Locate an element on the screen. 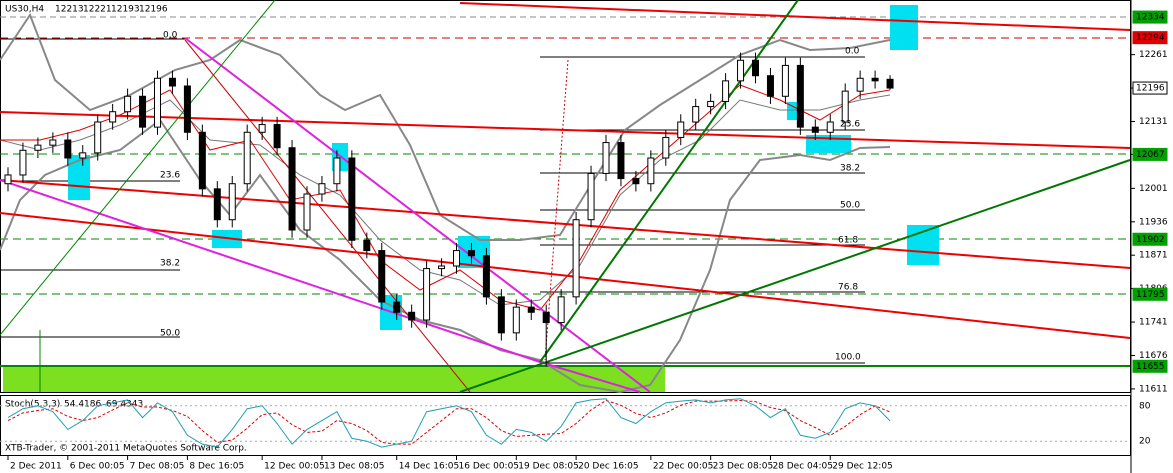  symbol: US30,H4 is located at coordinates (24, 10).